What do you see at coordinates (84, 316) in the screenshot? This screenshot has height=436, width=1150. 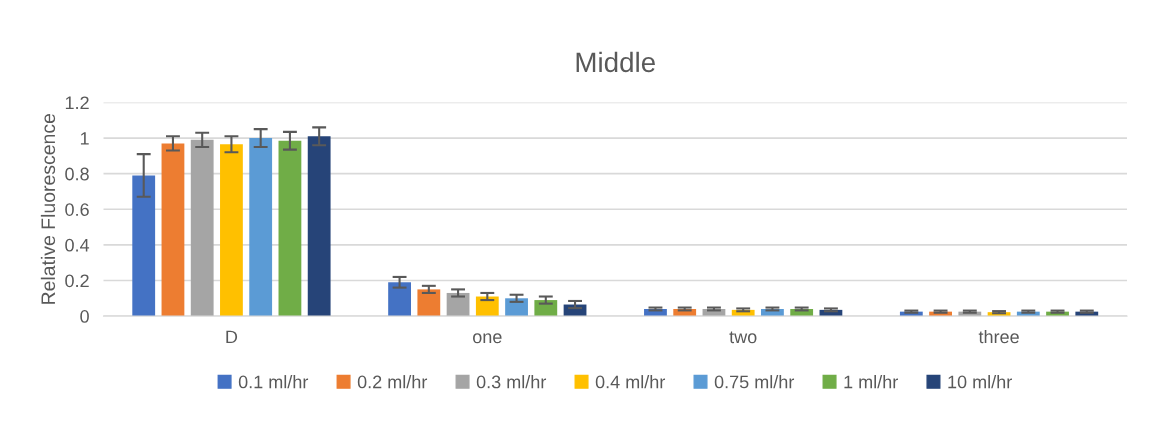 I see `y-tick-label: 0` at bounding box center [84, 316].